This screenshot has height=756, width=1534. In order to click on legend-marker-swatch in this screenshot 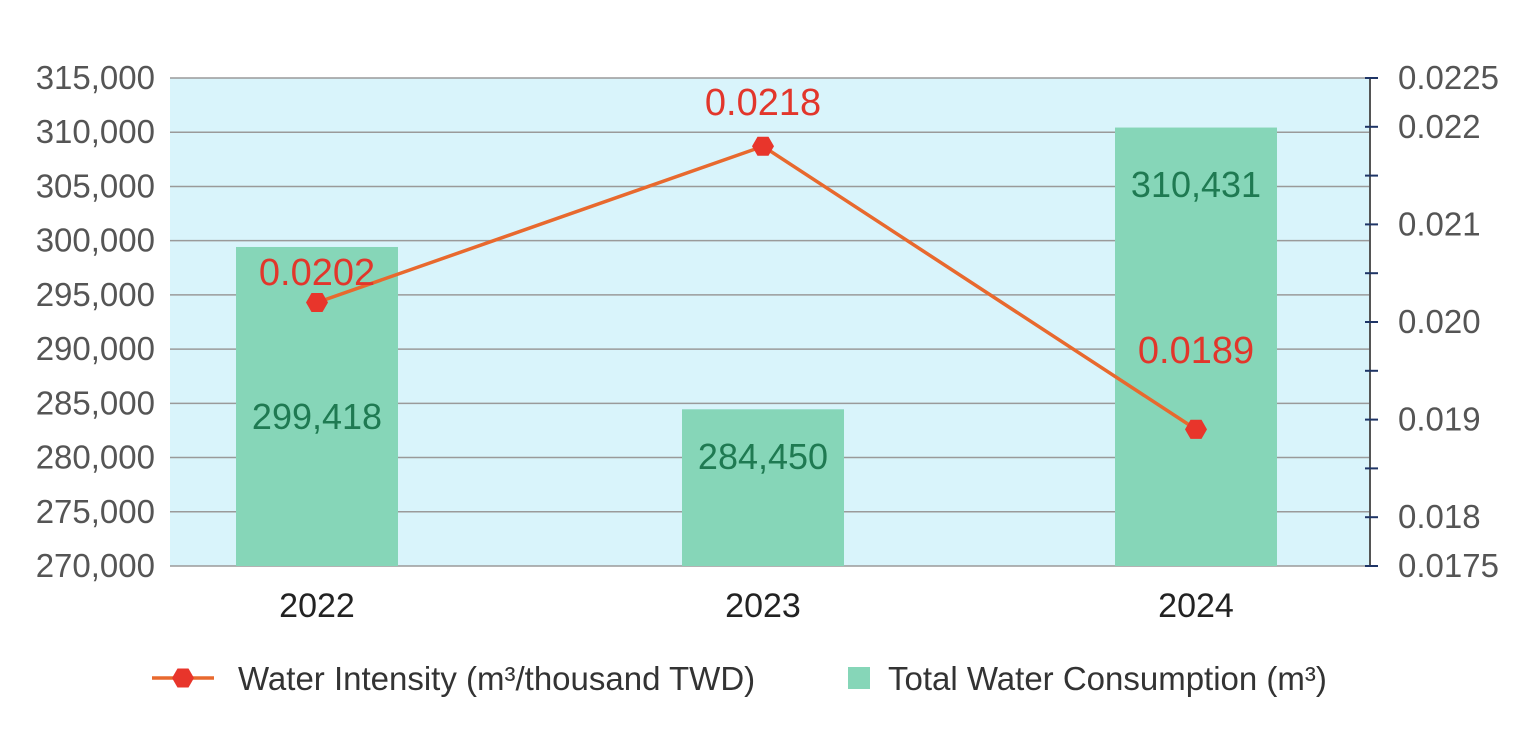, I will do `click(183, 678)`.